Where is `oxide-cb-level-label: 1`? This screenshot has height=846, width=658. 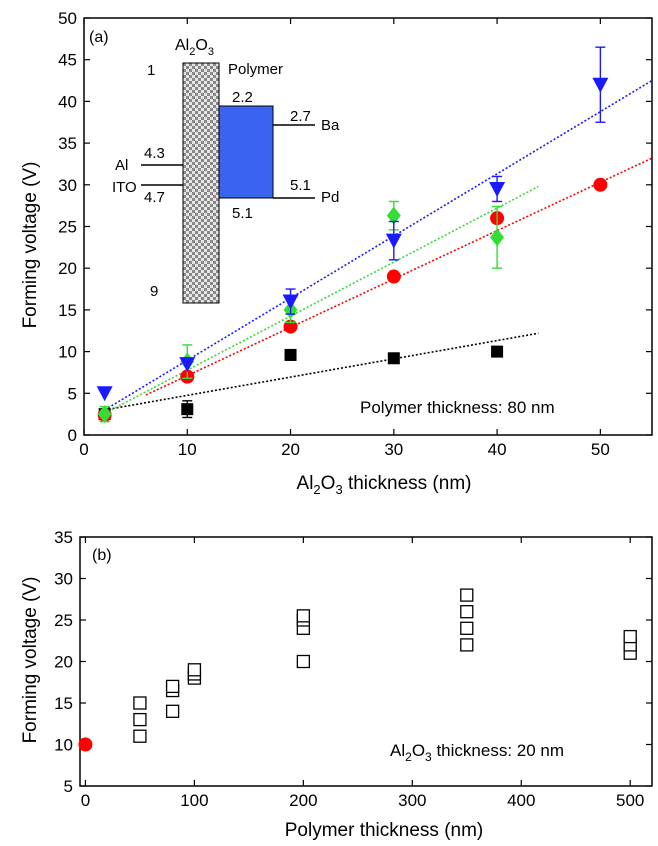 oxide-cb-level-label: 1 is located at coordinates (151, 70).